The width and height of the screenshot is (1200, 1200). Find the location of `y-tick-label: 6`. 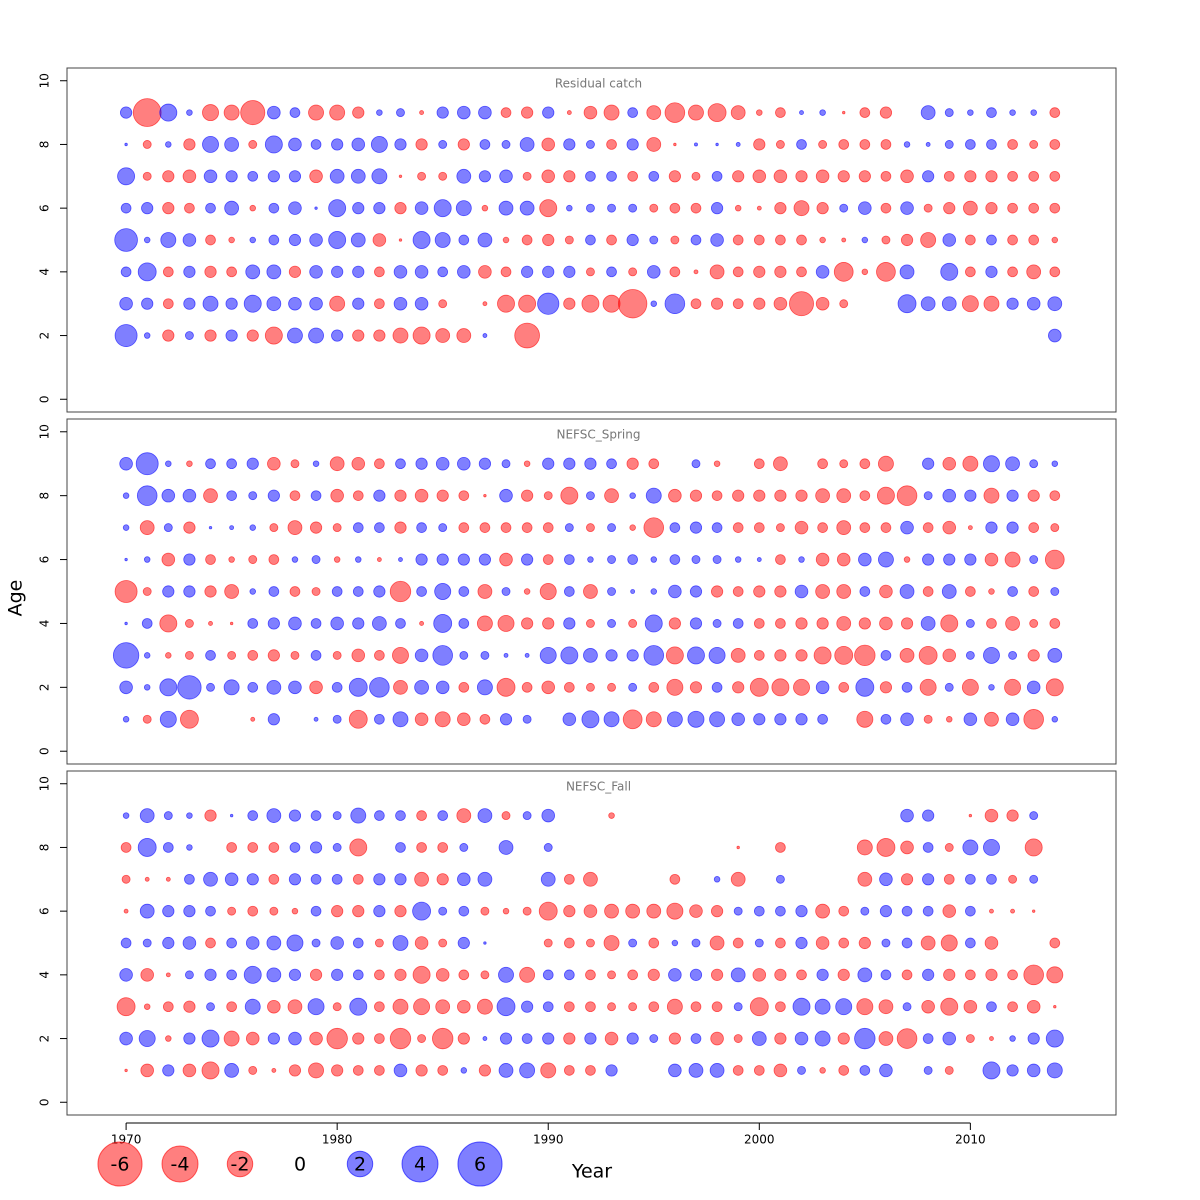

y-tick-label: 6 is located at coordinates (45, 208).